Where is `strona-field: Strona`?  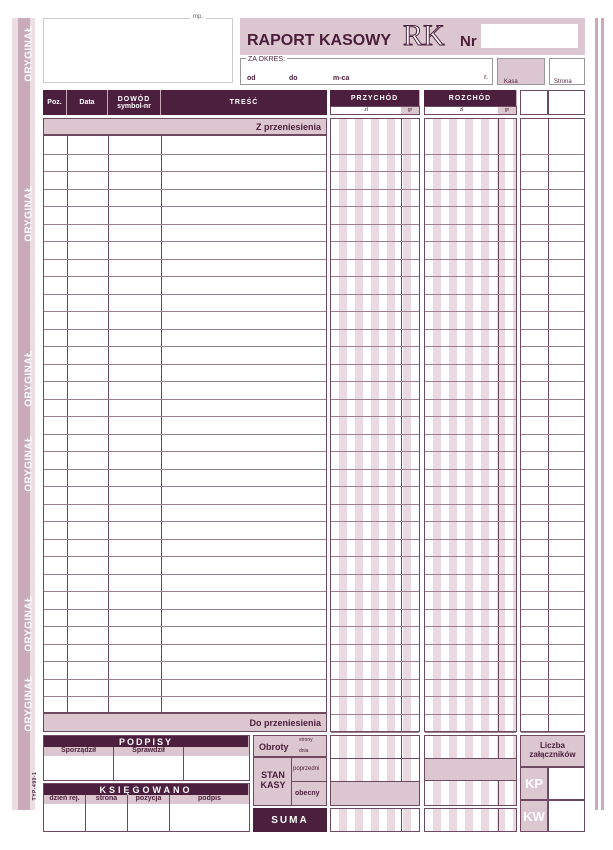 strona-field: Strona is located at coordinates (567, 71).